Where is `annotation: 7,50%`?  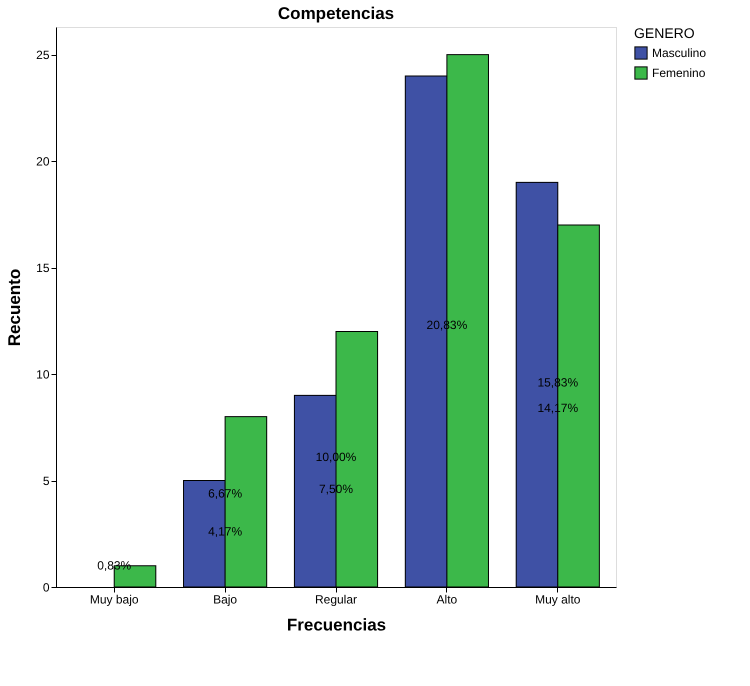
annotation: 7,50% is located at coordinates (336, 489).